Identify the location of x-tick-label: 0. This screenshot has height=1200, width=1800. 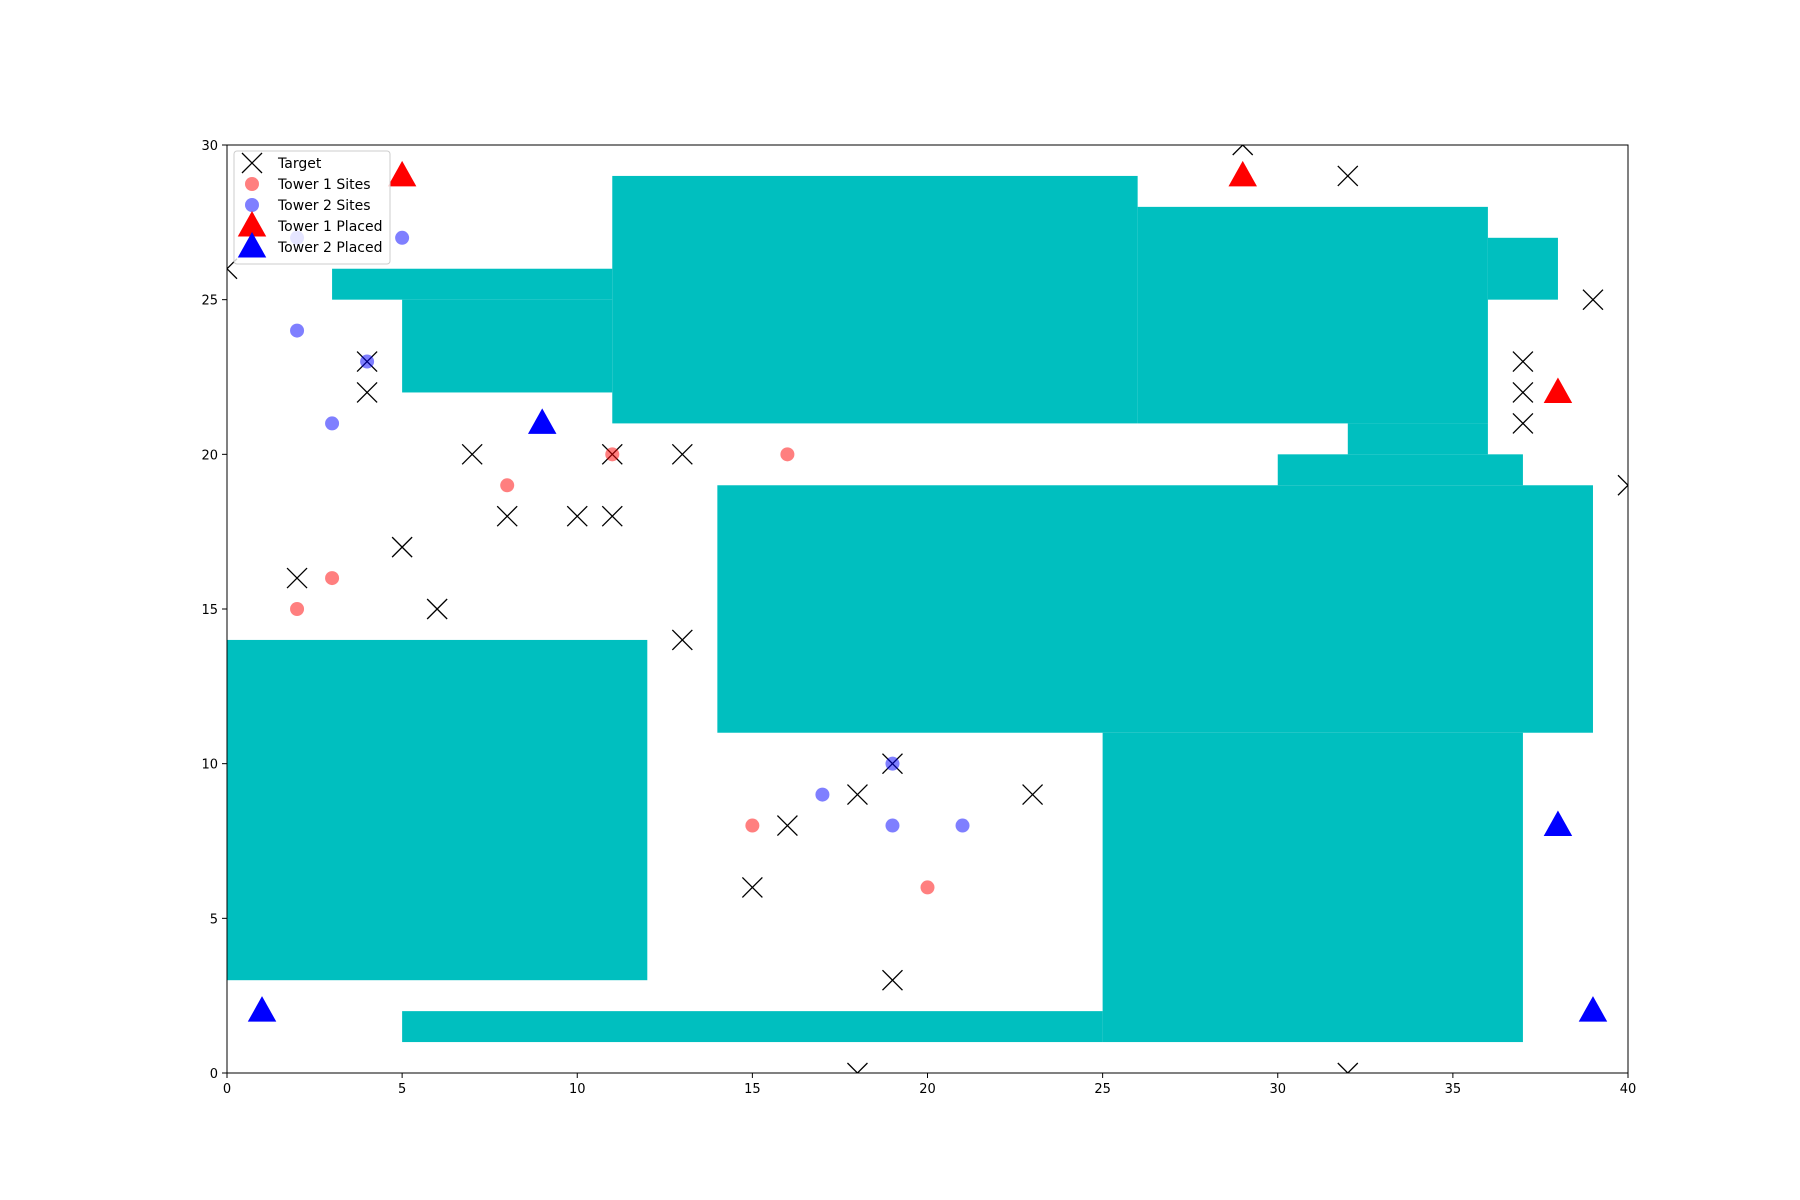
(227, 1089).